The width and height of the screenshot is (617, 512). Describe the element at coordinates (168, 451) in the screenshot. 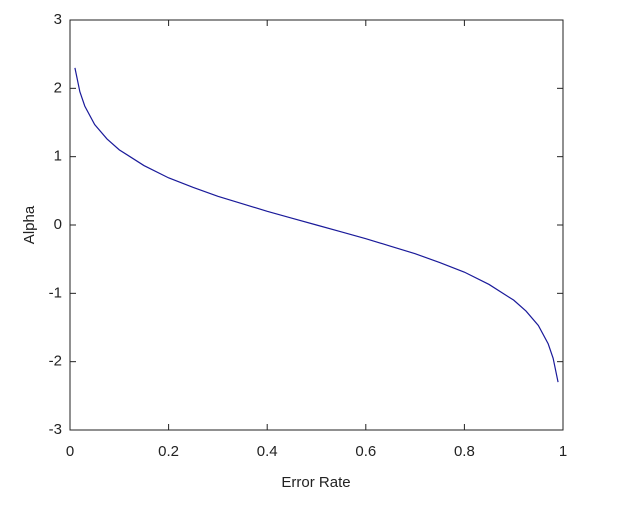

I see `x-tick-label: 0.2` at that location.